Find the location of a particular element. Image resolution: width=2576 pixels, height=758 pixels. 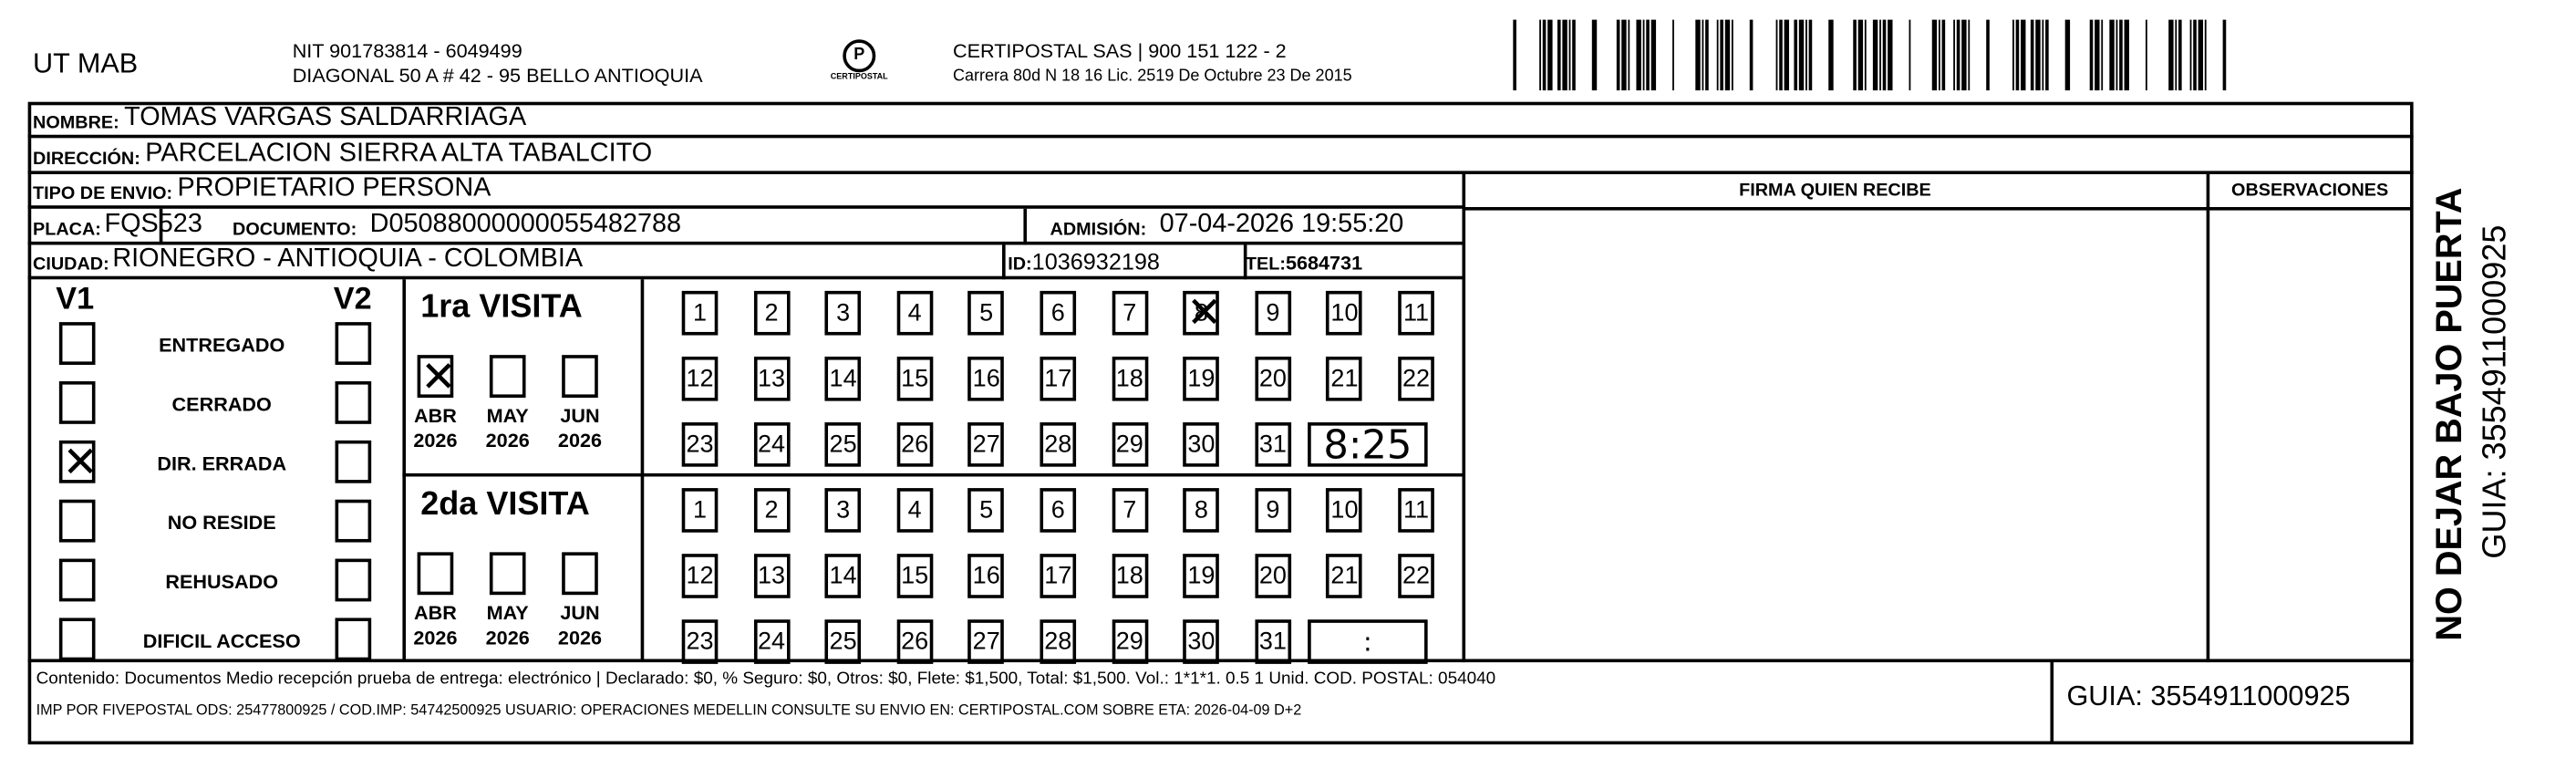

month-label: JUN is located at coordinates (580, 613).